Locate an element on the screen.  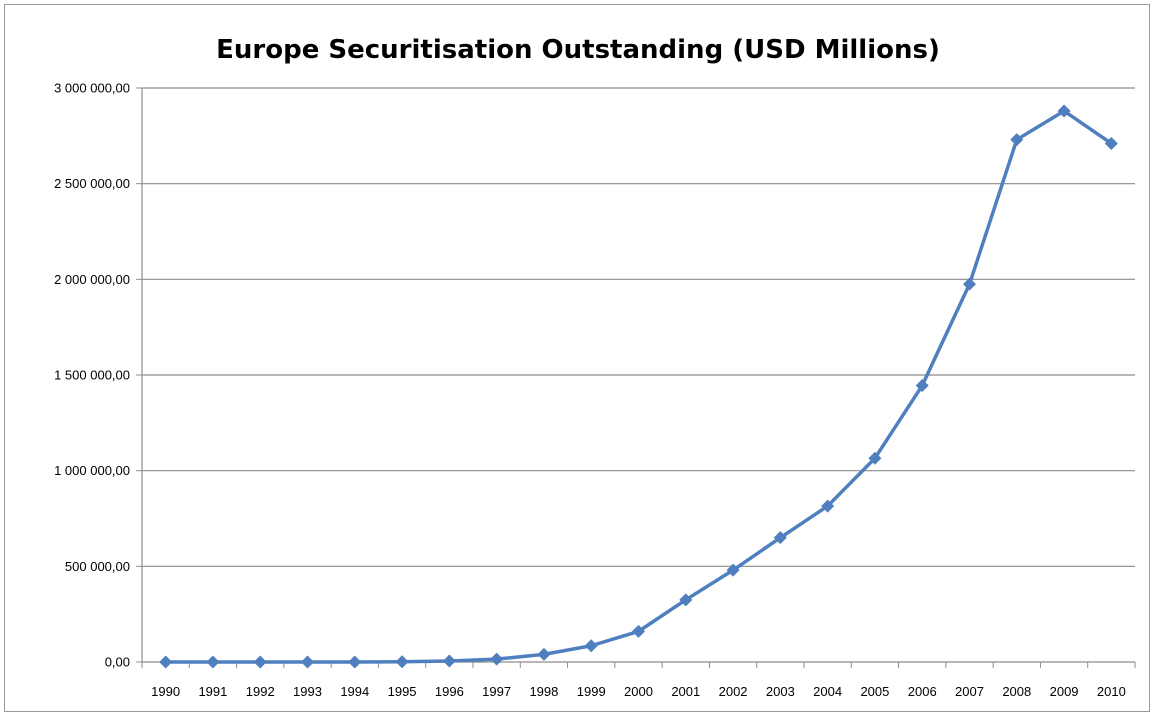
x-tick-label: 2000 is located at coordinates (638, 691).